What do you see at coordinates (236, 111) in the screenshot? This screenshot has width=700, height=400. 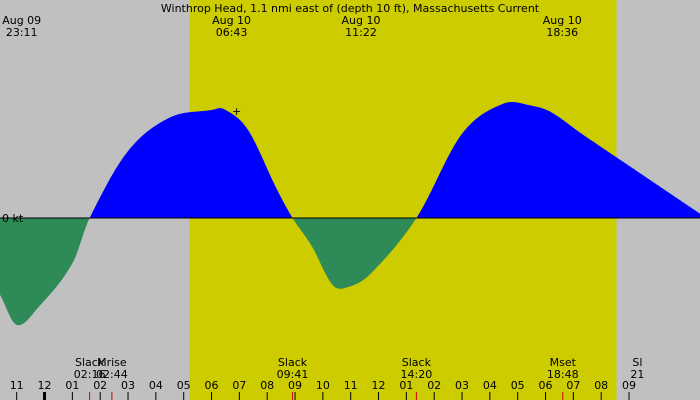 I see `max-current-marker: +` at bounding box center [236, 111].